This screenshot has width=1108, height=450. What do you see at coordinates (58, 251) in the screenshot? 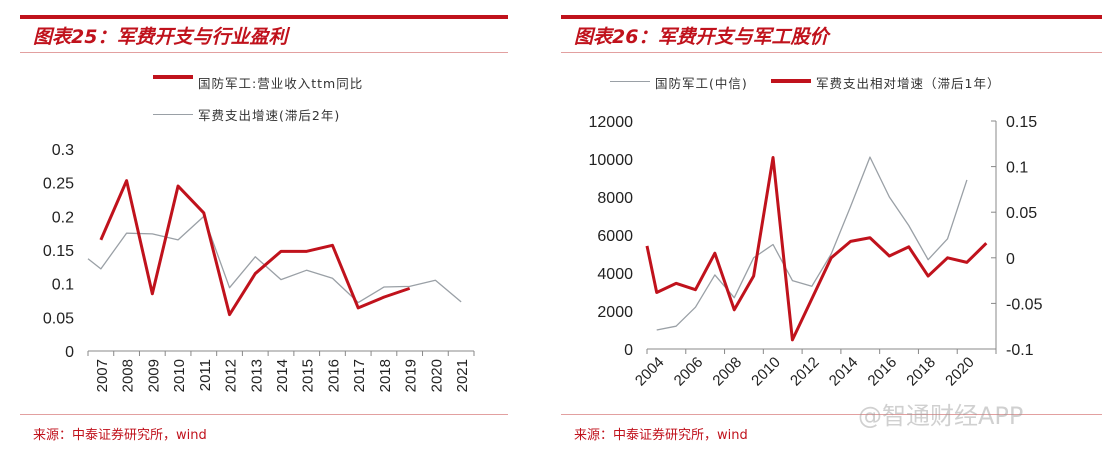
I see `y-tick-label: 0.15` at bounding box center [58, 251].